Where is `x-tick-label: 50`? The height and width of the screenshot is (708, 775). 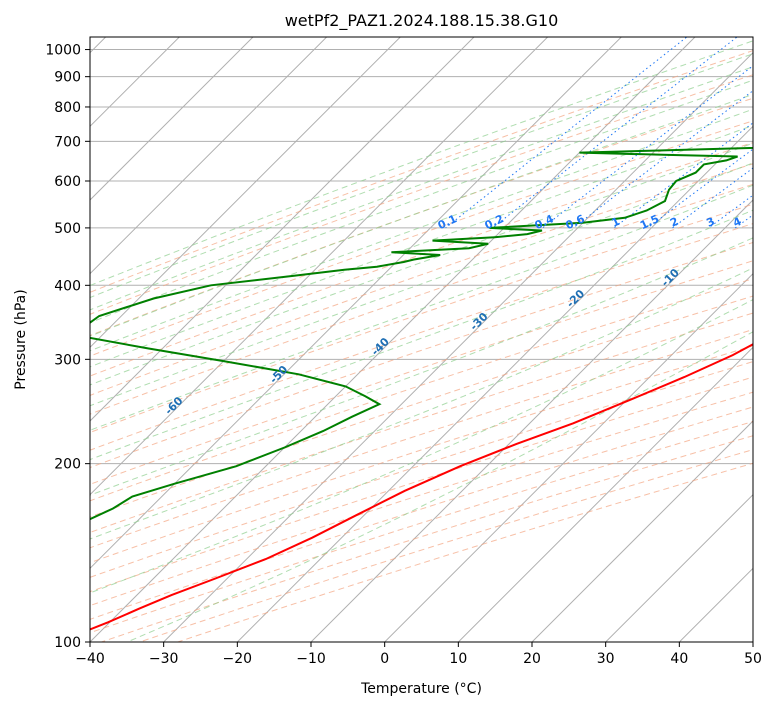
x-tick-label: 50 is located at coordinates (753, 659).